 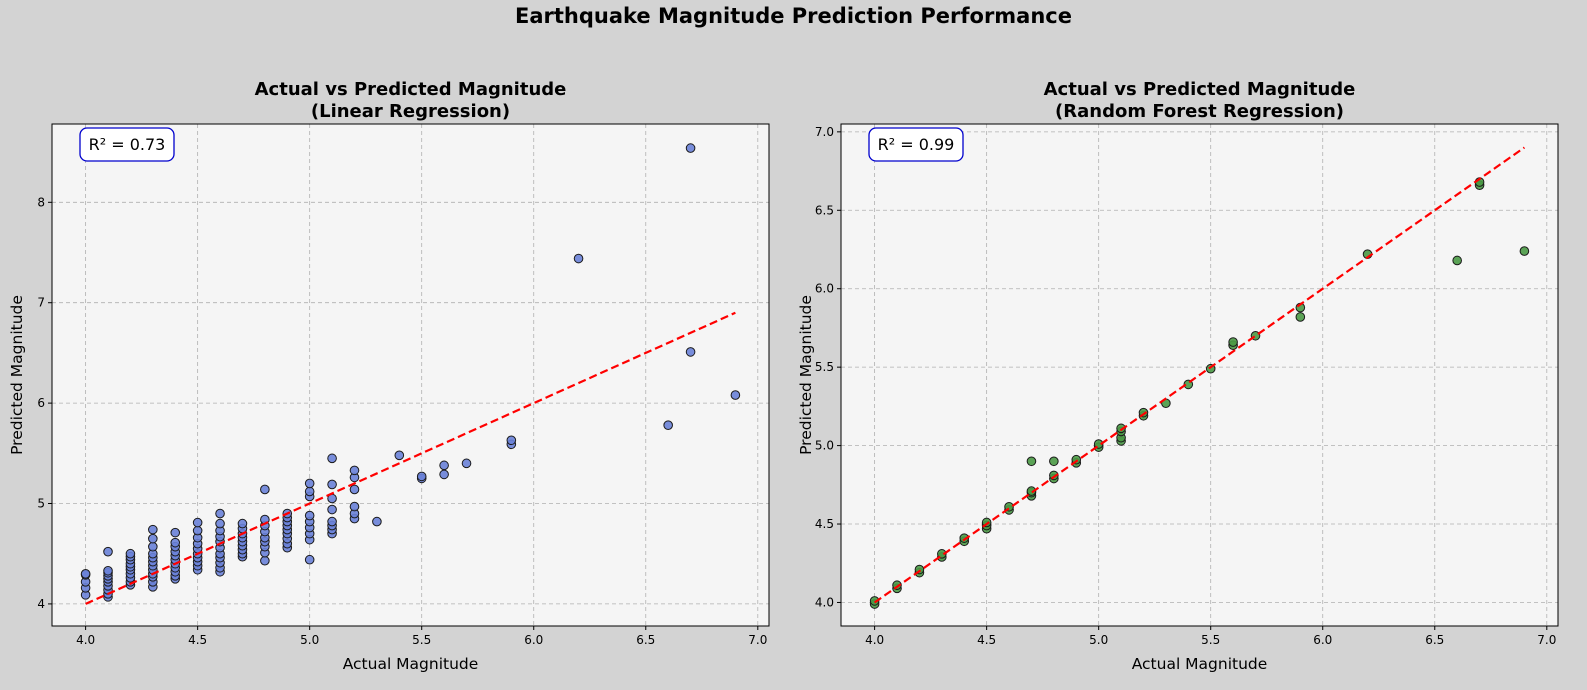 I want to click on annotation-text: R² = 0.73, so click(x=127, y=144).